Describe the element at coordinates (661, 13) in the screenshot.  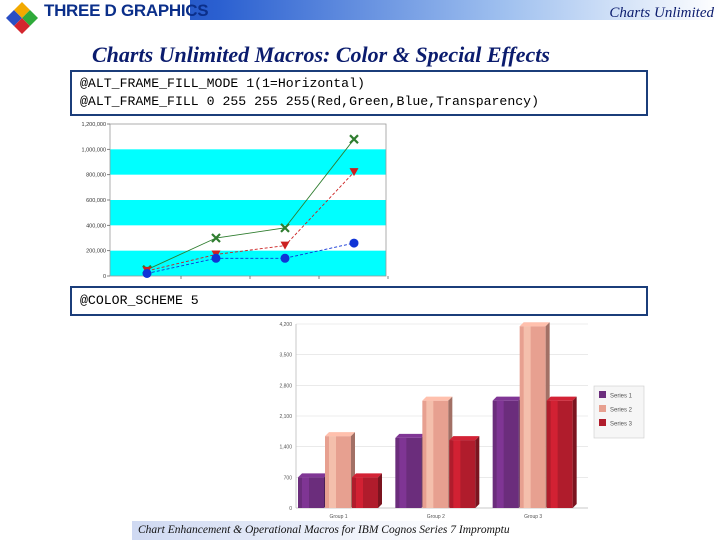
I see `header-brand: Charts Unlimited` at that location.